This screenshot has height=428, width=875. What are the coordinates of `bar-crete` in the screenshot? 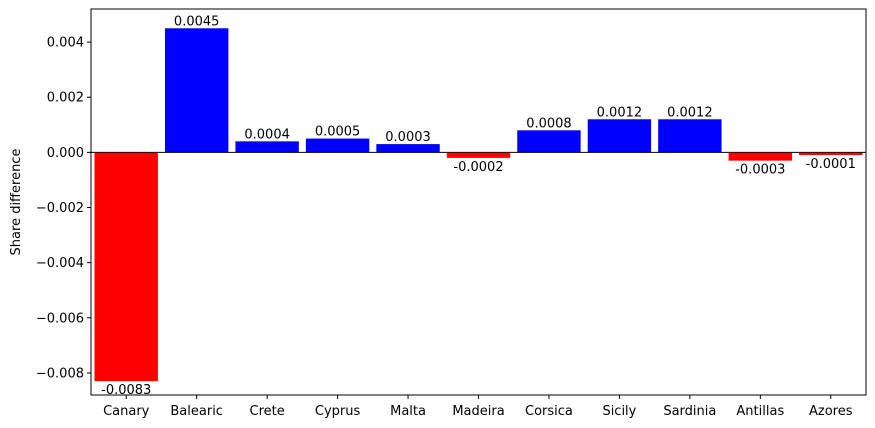 It's located at (267, 147).